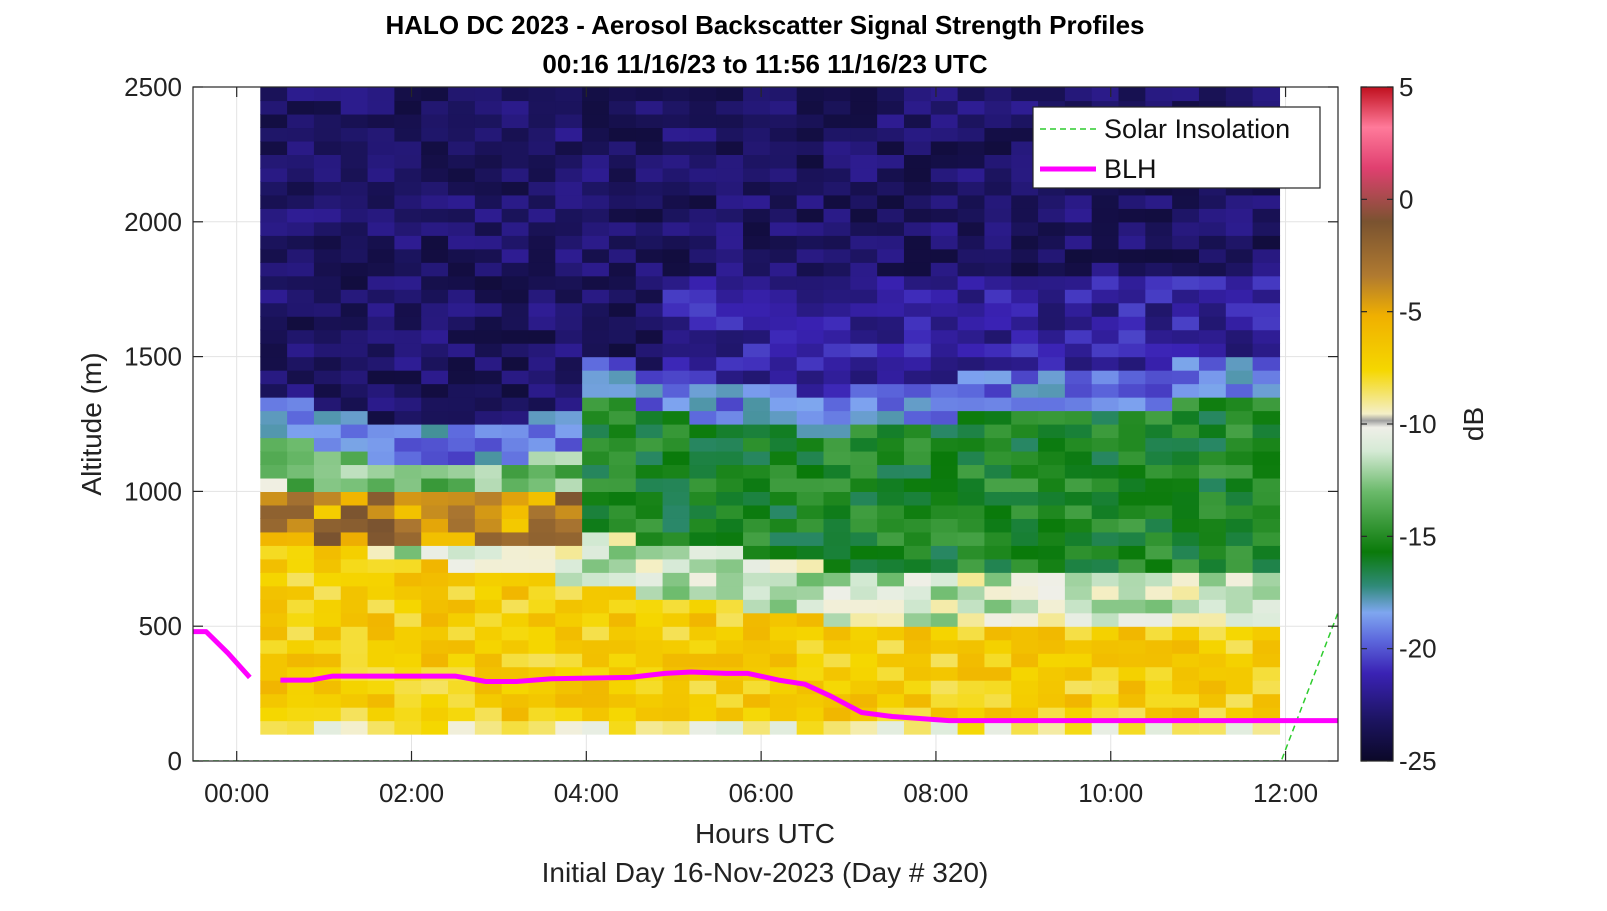  What do you see at coordinates (761, 793) in the screenshot?
I see `x-tick-label: 06:00` at bounding box center [761, 793].